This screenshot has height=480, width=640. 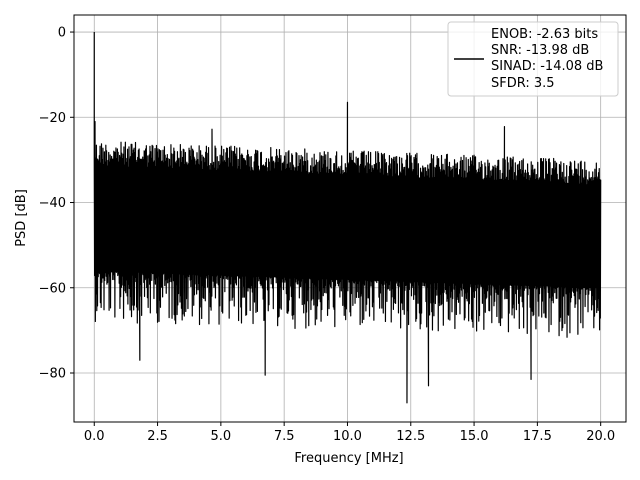 What do you see at coordinates (221, 436) in the screenshot?
I see `x-tick-label: 5.0` at bounding box center [221, 436].